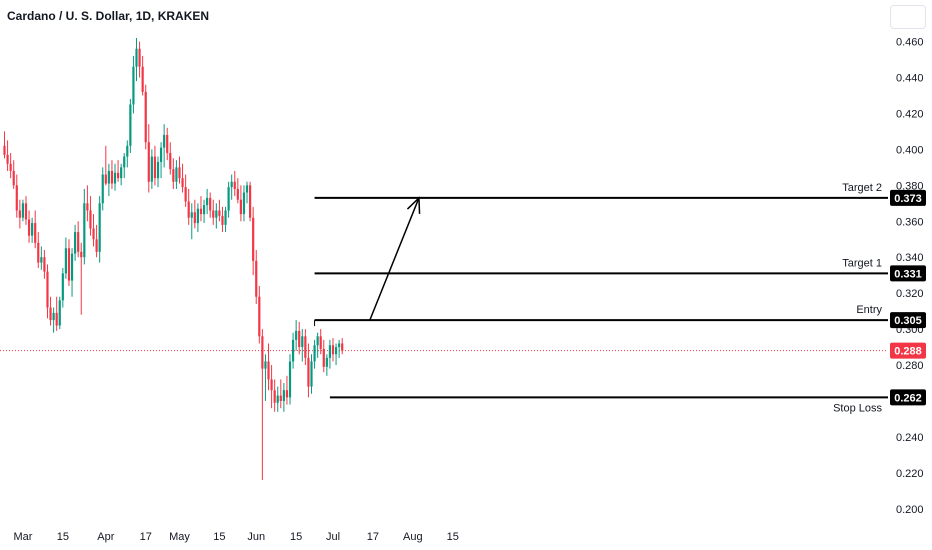 The image size is (932, 550). I want to click on level-name-label: Stop Loss, so click(857, 408).